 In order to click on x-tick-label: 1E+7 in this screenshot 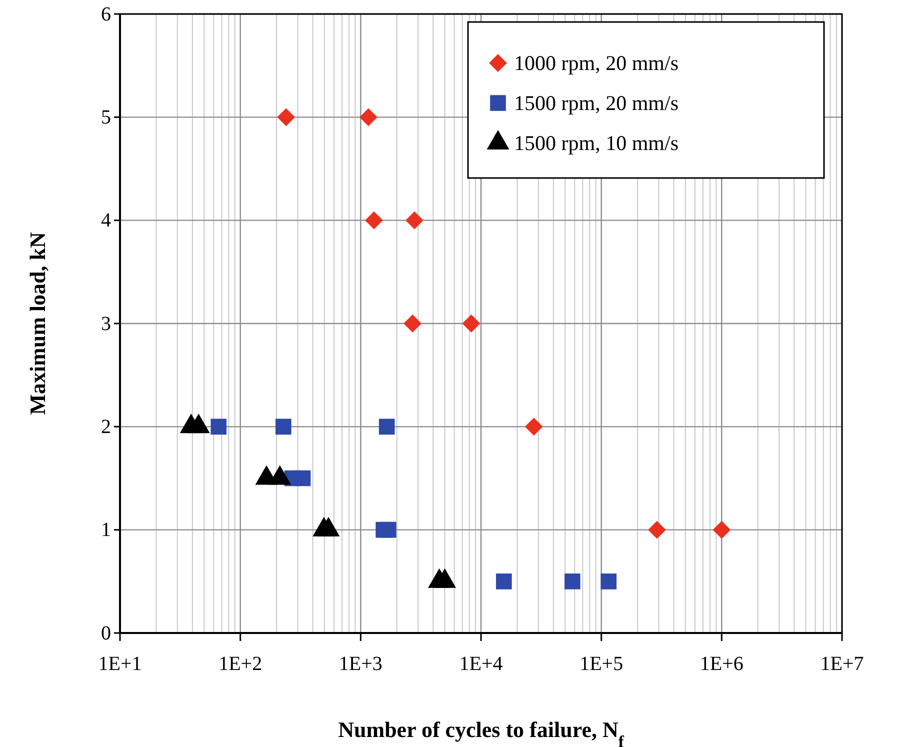, I will do `click(842, 664)`.